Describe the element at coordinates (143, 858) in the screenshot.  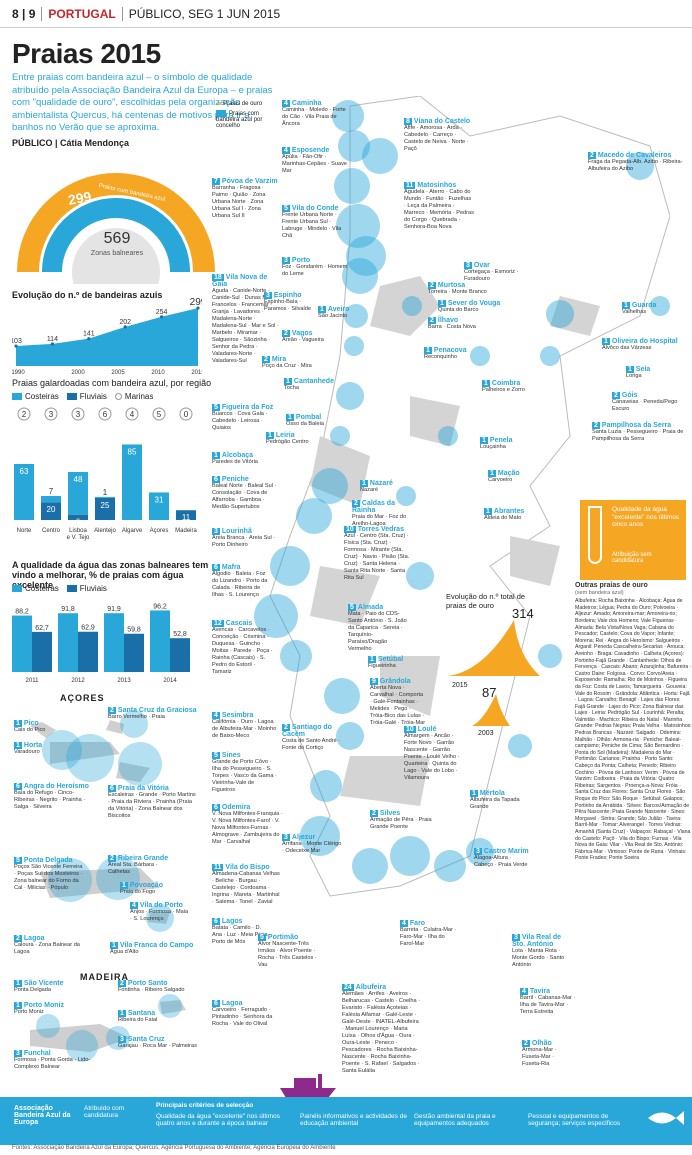
I see `municipality-name: Ribeira Grande` at that location.